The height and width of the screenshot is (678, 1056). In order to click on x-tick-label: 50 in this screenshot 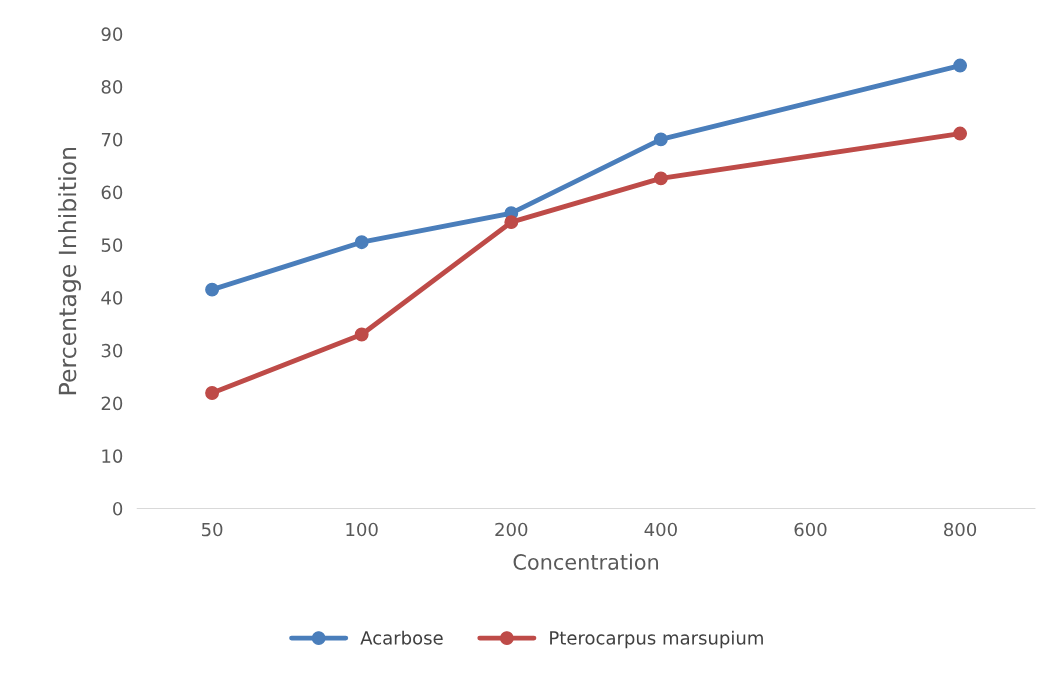, I will do `click(212, 529)`.